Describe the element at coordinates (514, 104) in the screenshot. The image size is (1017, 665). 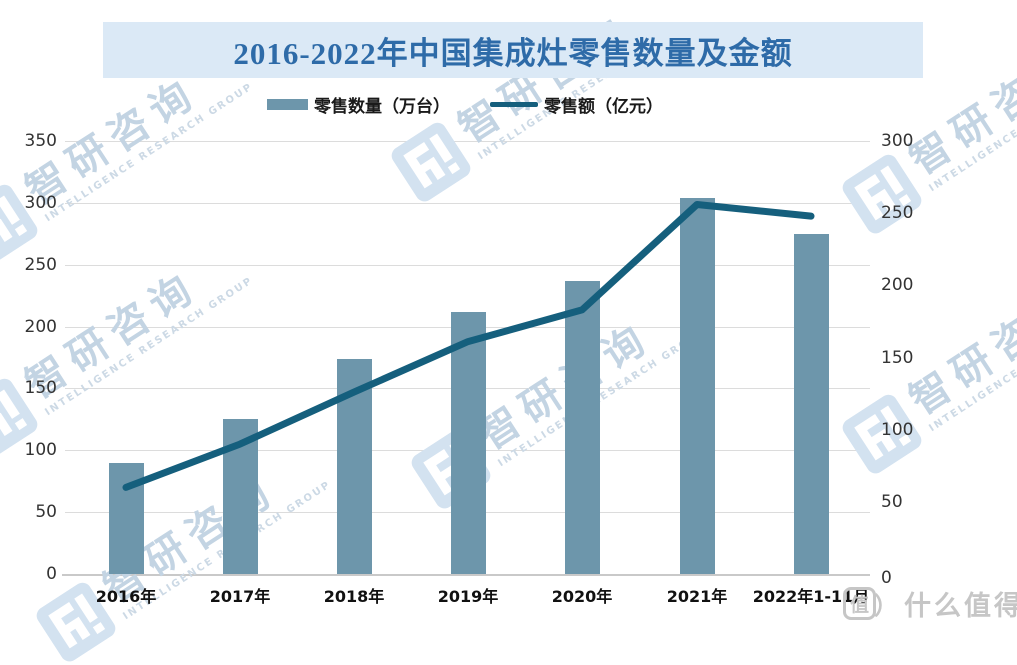
I see `line-swatch-icon` at that location.